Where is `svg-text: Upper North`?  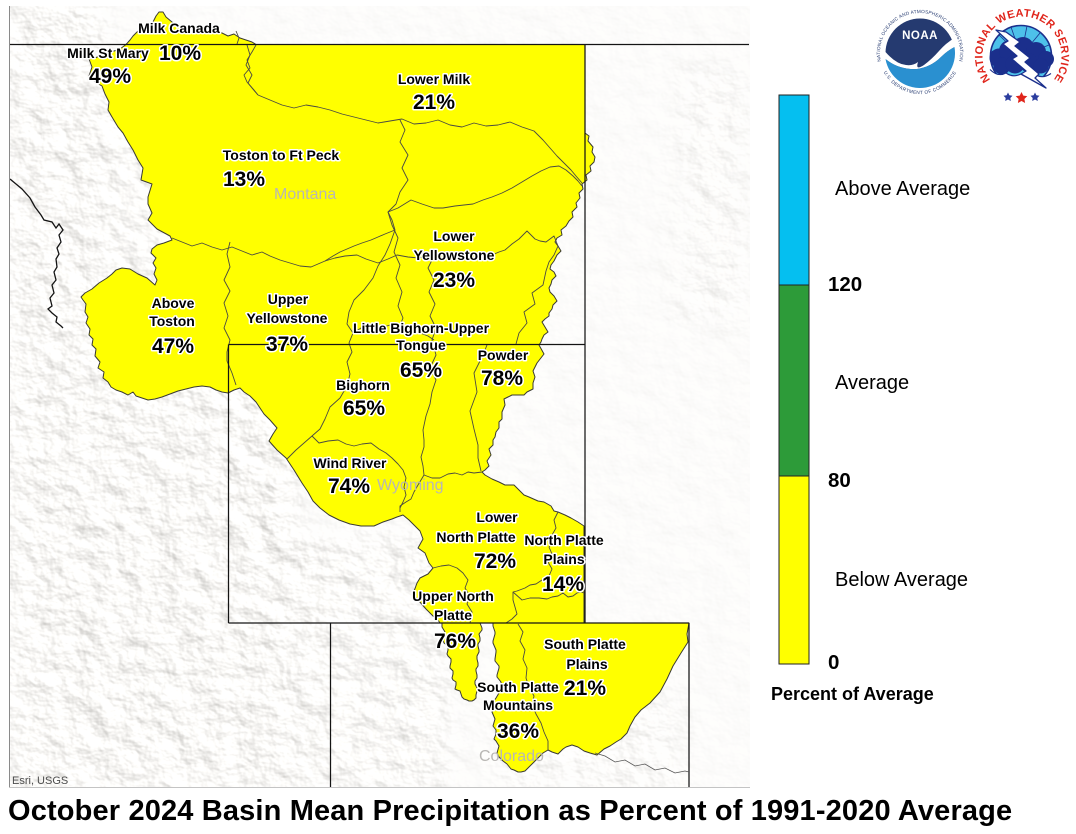
svg-text: Upper North is located at coordinates (453, 596).